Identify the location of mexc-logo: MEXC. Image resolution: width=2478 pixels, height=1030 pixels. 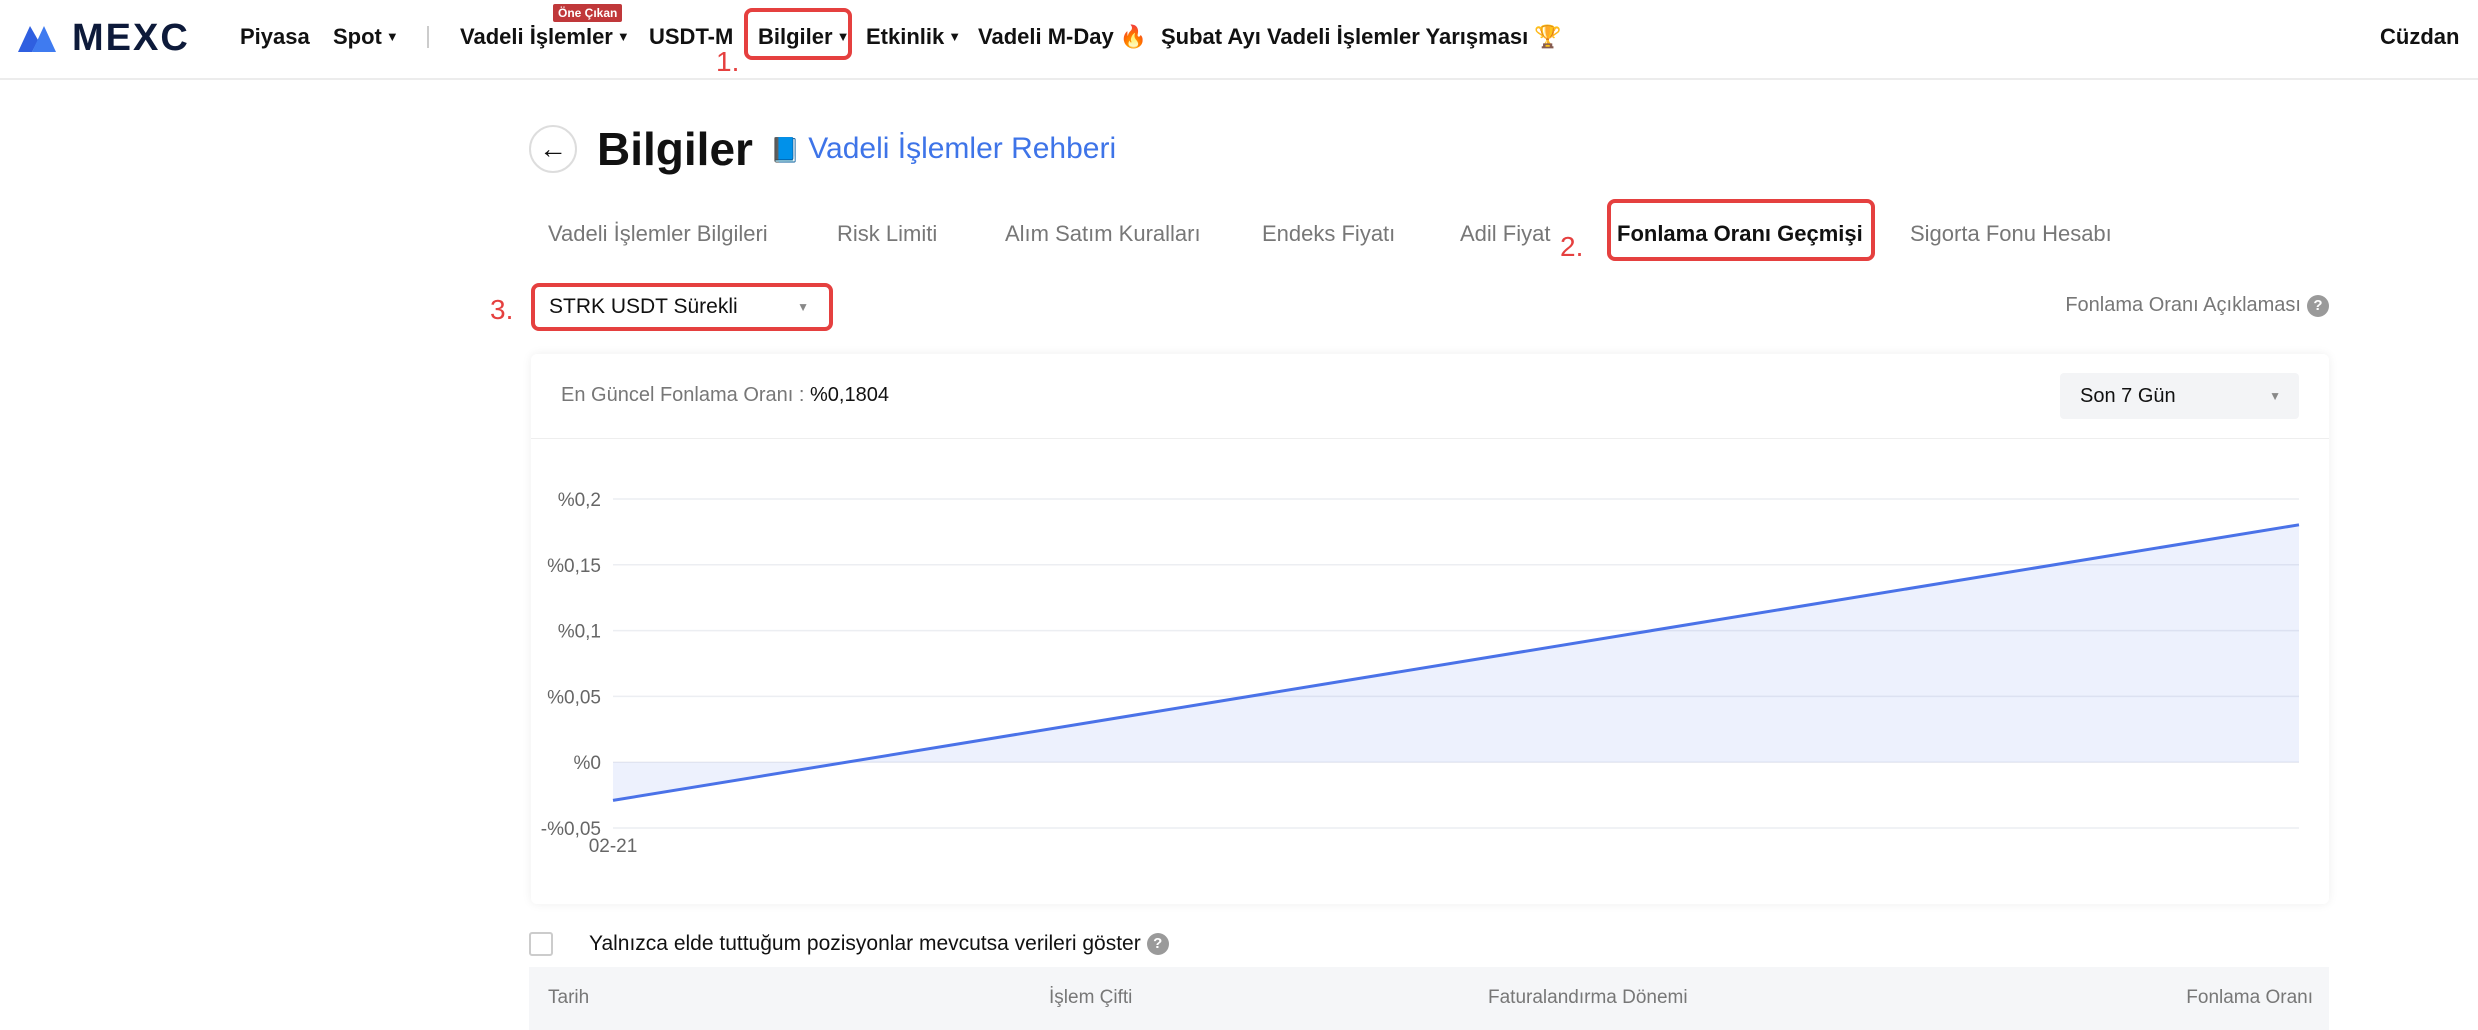
(103, 37).